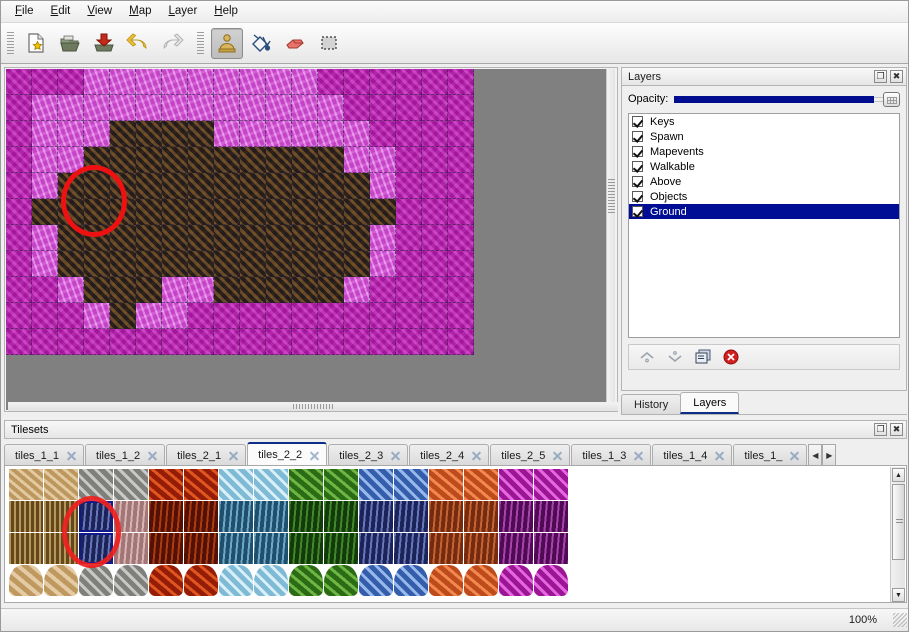 This screenshot has width=909, height=632. What do you see at coordinates (226, 11) in the screenshot?
I see `menu-help: Help` at bounding box center [226, 11].